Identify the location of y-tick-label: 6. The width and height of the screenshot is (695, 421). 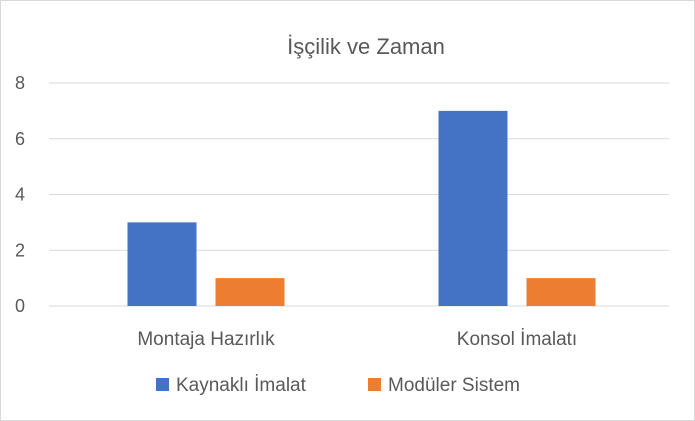
(20, 139).